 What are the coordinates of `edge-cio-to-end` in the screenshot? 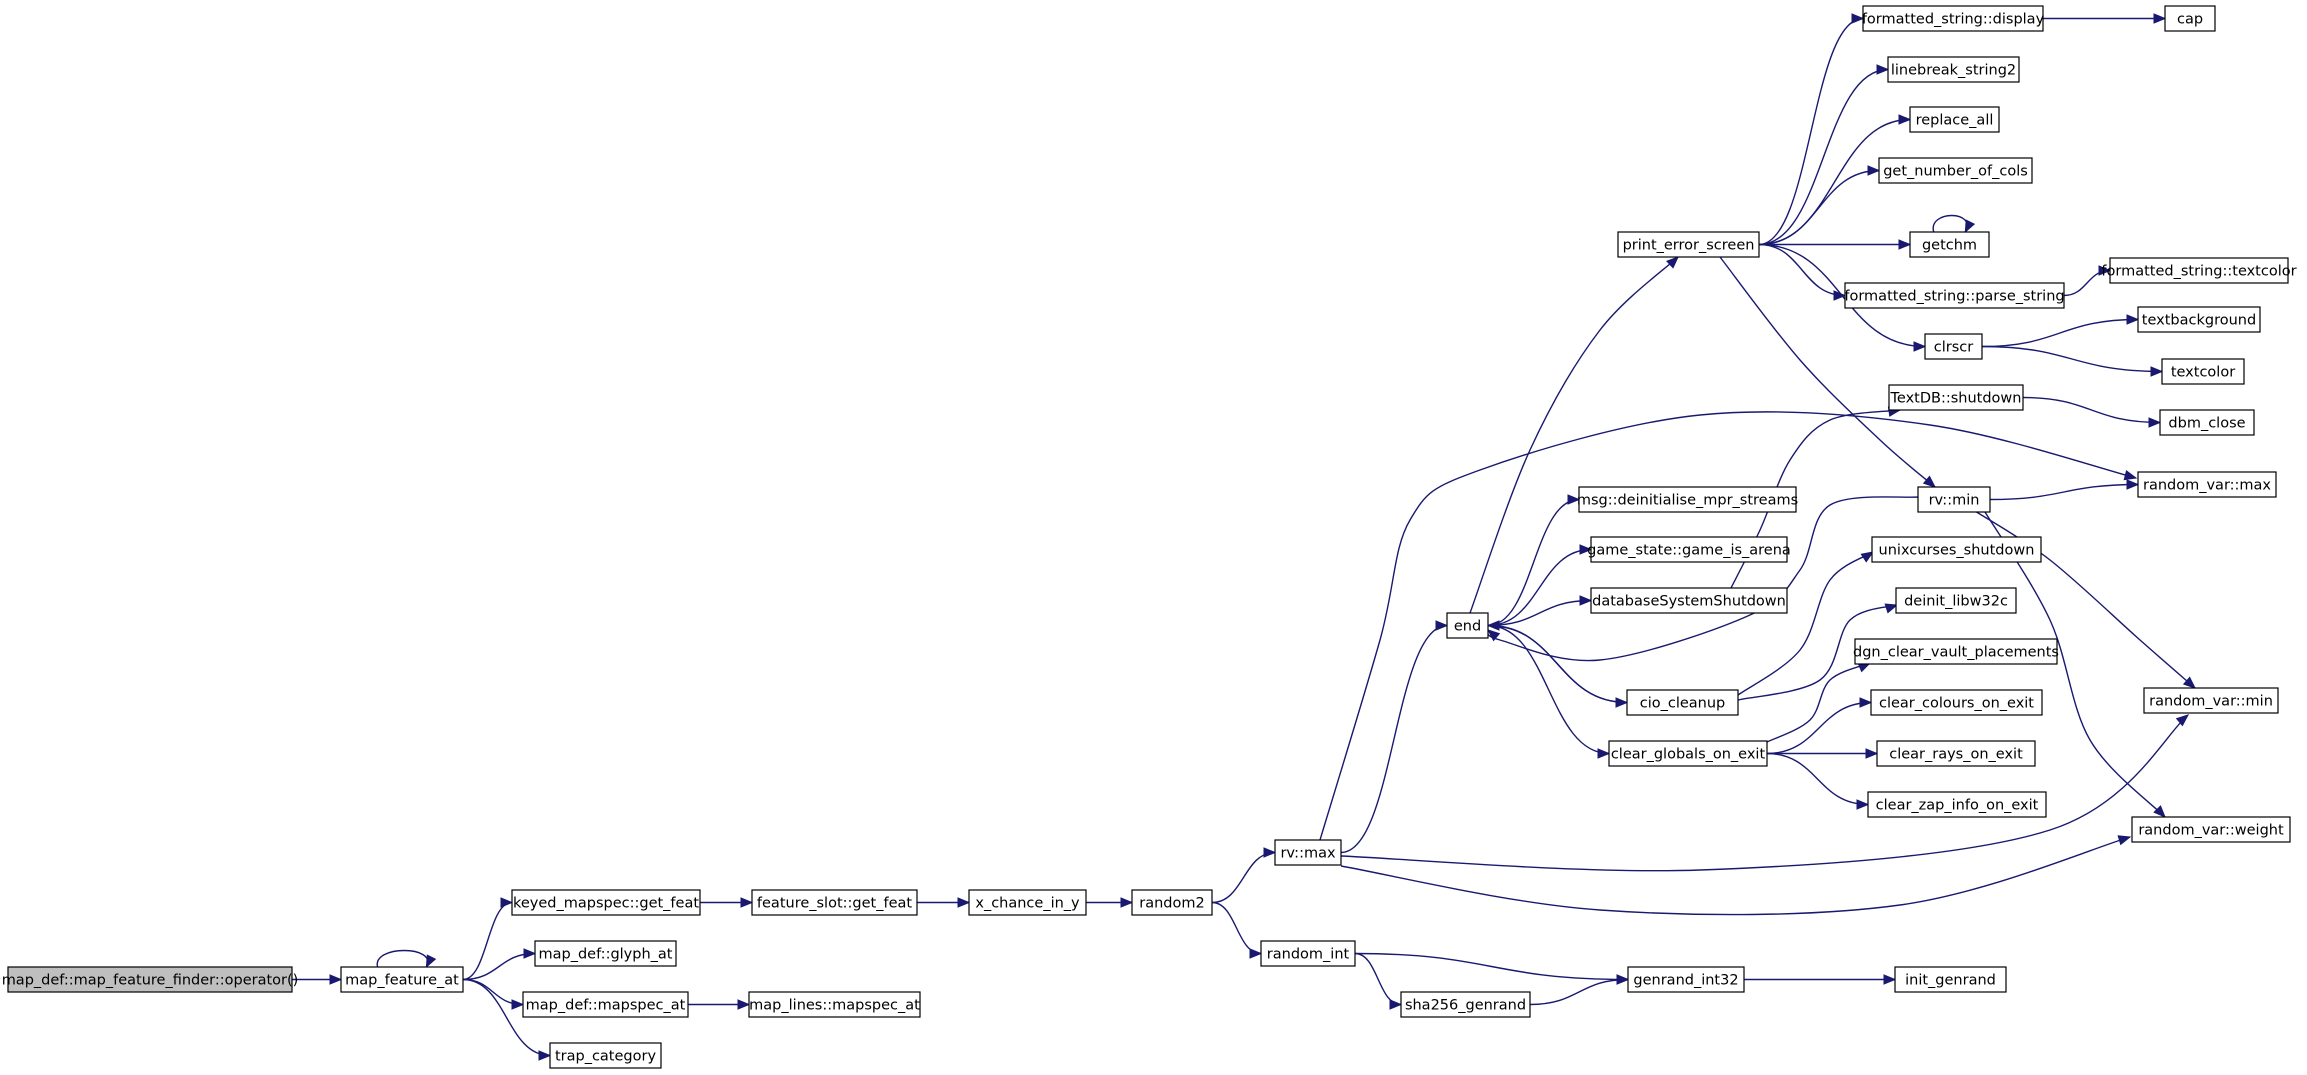 It's located at (1557, 662).